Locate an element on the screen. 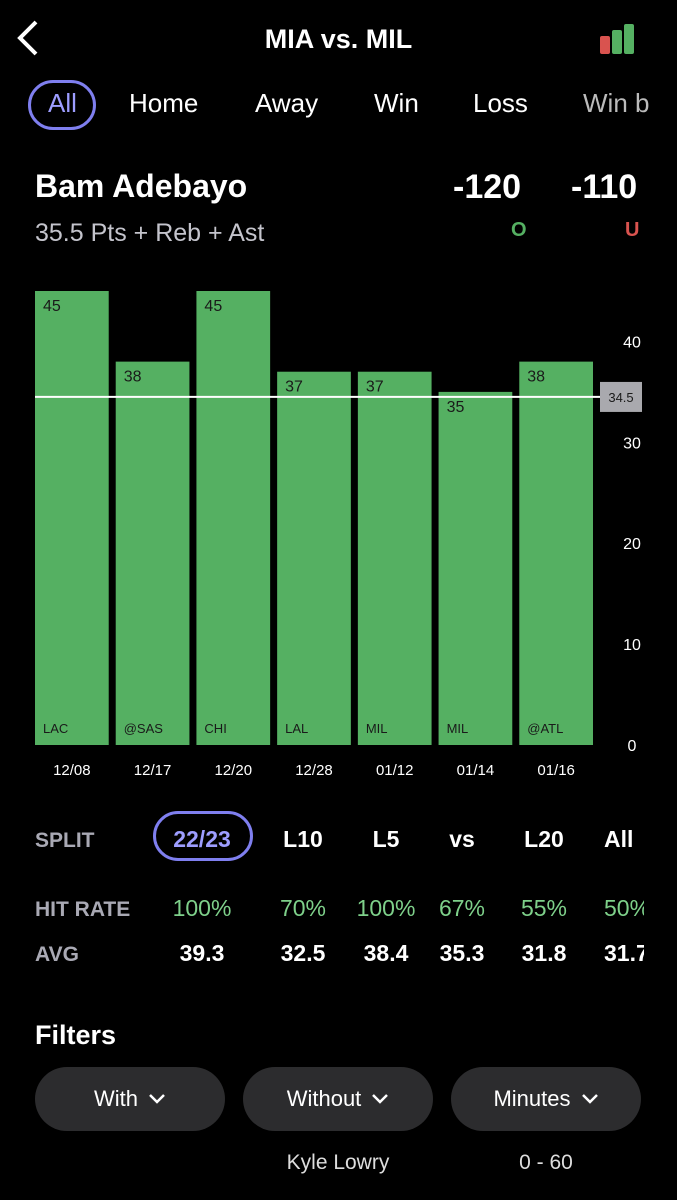  filter-value: Kyle Lowry is located at coordinates (338, 1162).